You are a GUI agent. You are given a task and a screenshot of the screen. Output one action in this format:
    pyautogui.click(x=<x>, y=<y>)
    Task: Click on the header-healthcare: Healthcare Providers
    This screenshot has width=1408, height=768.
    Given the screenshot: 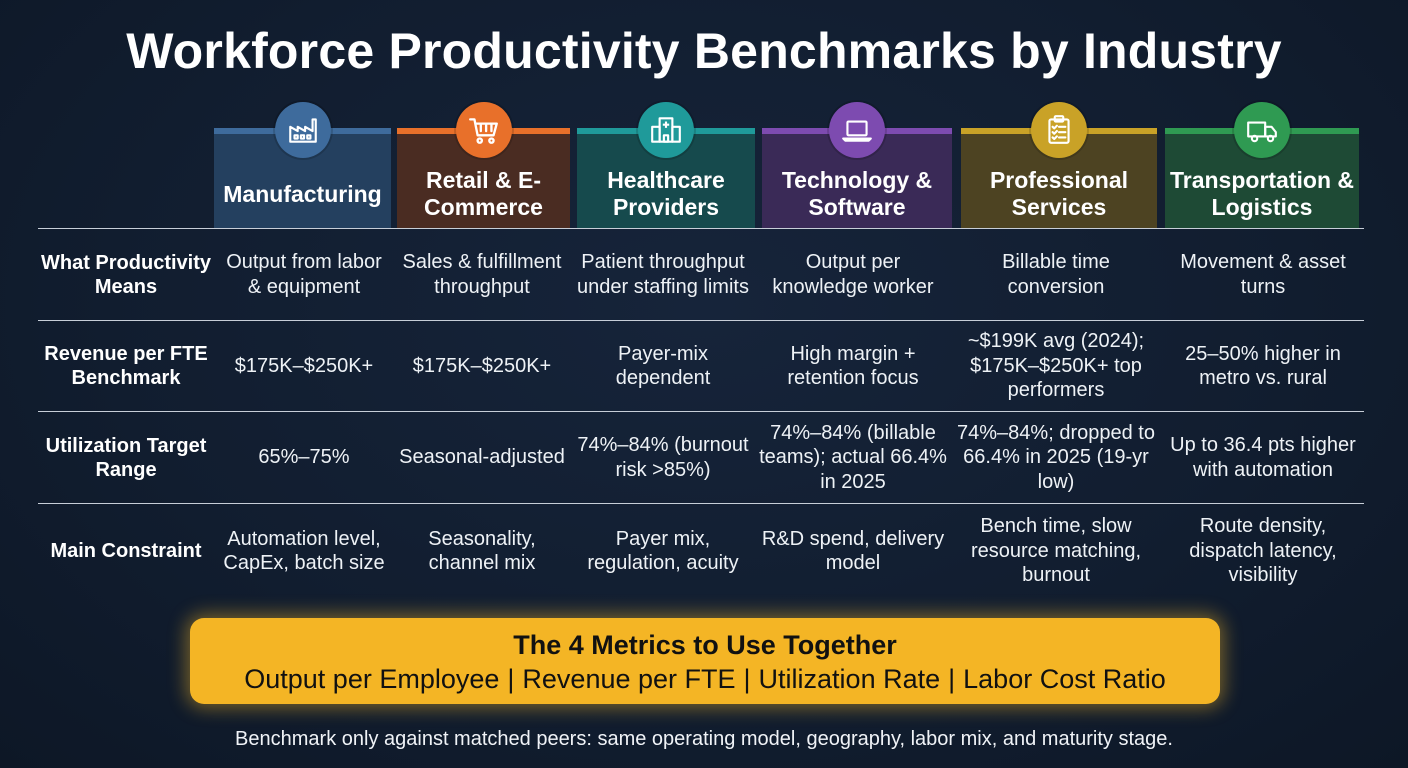 What is the action you would take?
    pyautogui.click(x=666, y=165)
    